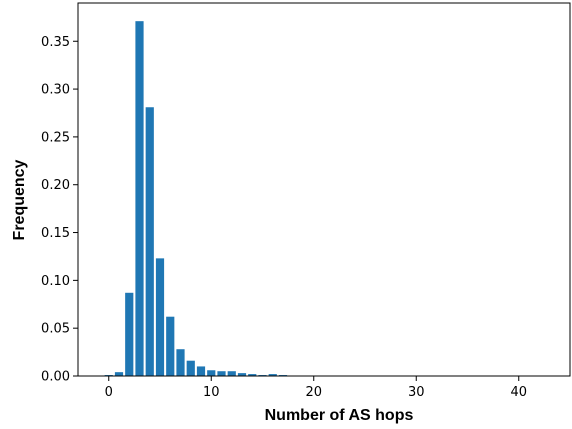 Image resolution: width=572 pixels, height=429 pixels. What do you see at coordinates (19, 199) in the screenshot?
I see `y-axis-label: Frequency` at bounding box center [19, 199].